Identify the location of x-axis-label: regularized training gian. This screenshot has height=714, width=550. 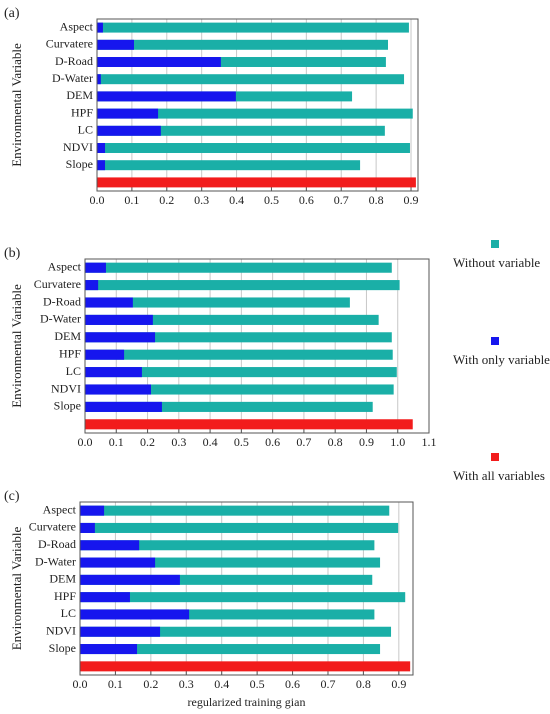
(247, 702).